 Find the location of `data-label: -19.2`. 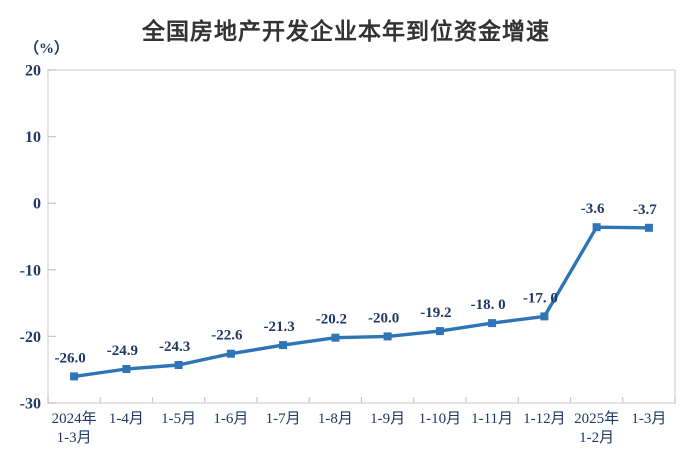

data-label: -19.2 is located at coordinates (435, 313).